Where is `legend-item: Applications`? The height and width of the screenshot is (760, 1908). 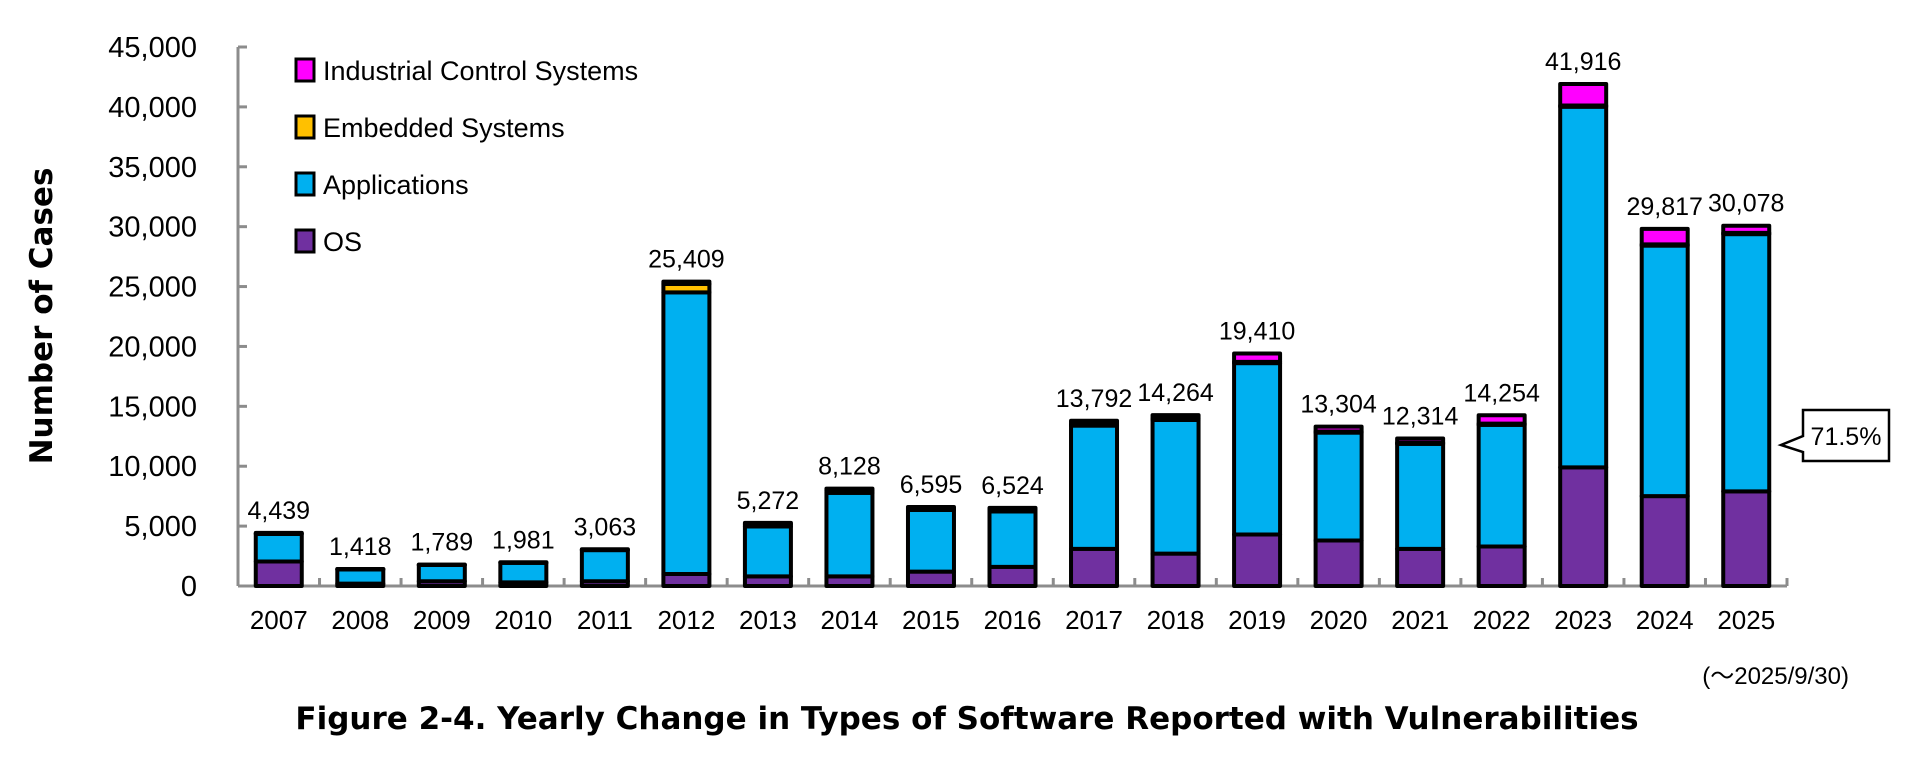
legend-item: Applications is located at coordinates (381, 185).